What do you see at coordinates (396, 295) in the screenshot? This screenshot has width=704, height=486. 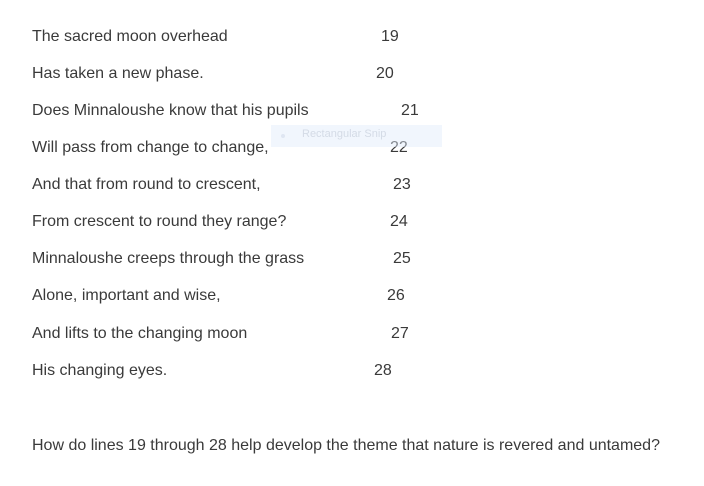 I see `line-number: 26` at bounding box center [396, 295].